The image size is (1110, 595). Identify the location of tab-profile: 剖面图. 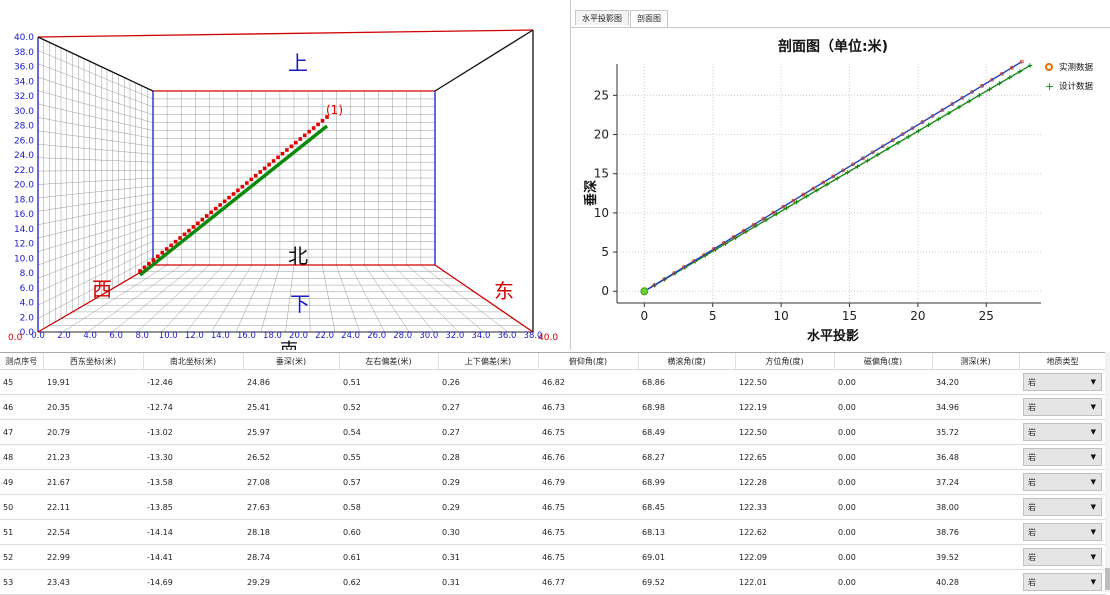
(649, 18).